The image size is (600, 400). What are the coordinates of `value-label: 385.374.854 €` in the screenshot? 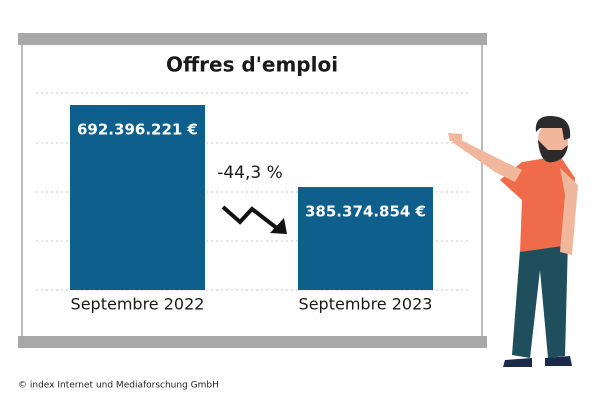 It's located at (365, 212).